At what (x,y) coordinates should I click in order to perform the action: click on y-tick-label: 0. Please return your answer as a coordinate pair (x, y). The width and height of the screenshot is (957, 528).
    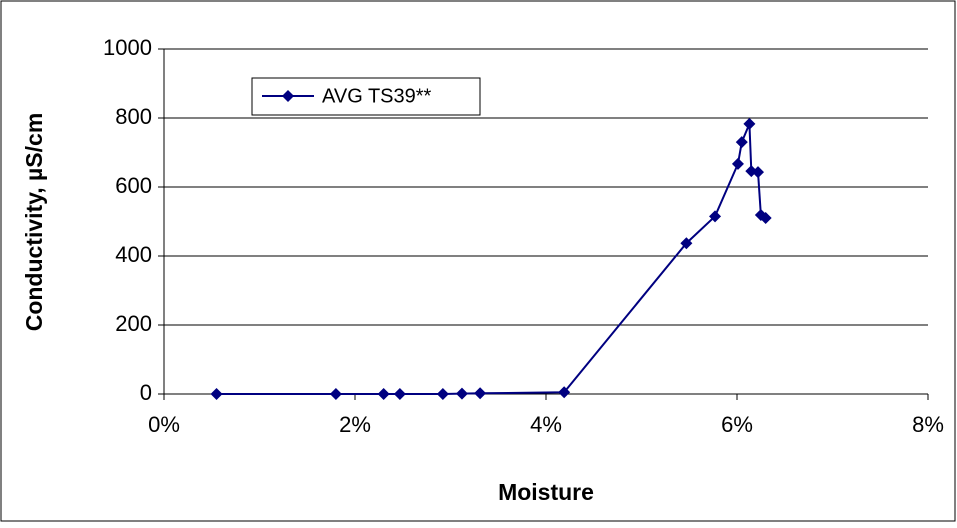
    Looking at the image, I should click on (146, 392).